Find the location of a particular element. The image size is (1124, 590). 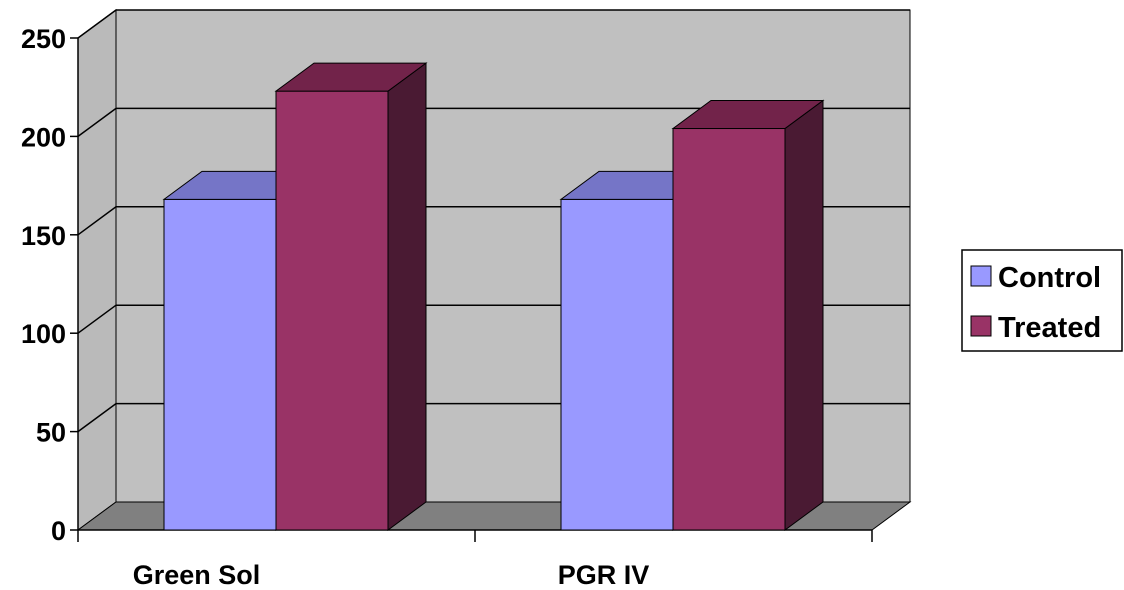

y-tick-label: 100 is located at coordinates (43, 334).